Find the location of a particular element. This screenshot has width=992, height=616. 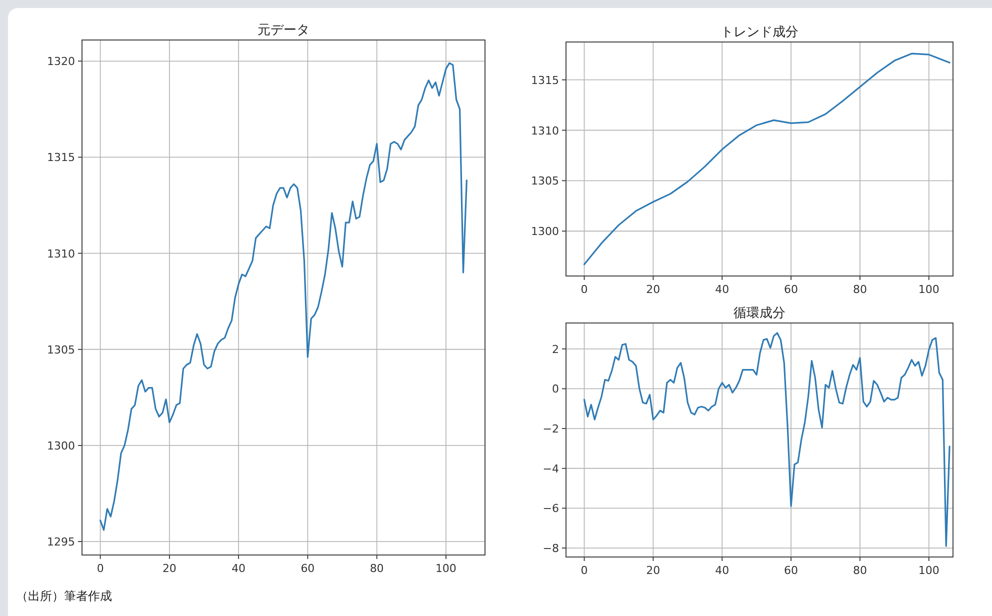

y-tick-label: 1295 is located at coordinates (61, 542).